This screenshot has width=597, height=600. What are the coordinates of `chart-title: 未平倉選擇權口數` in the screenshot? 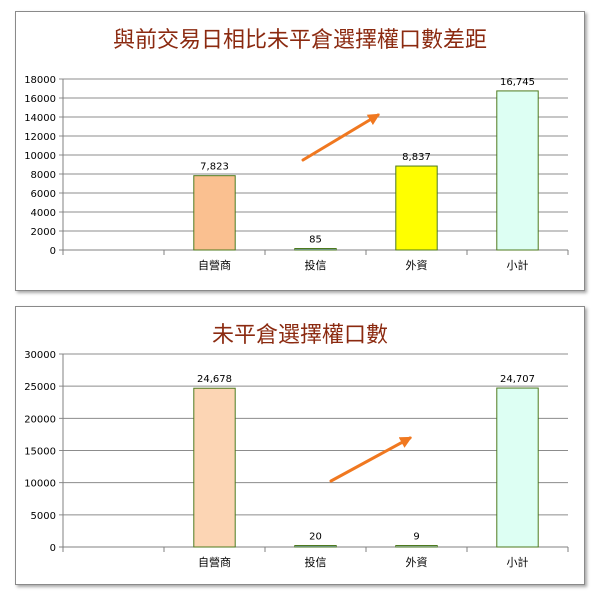 It's located at (299, 335).